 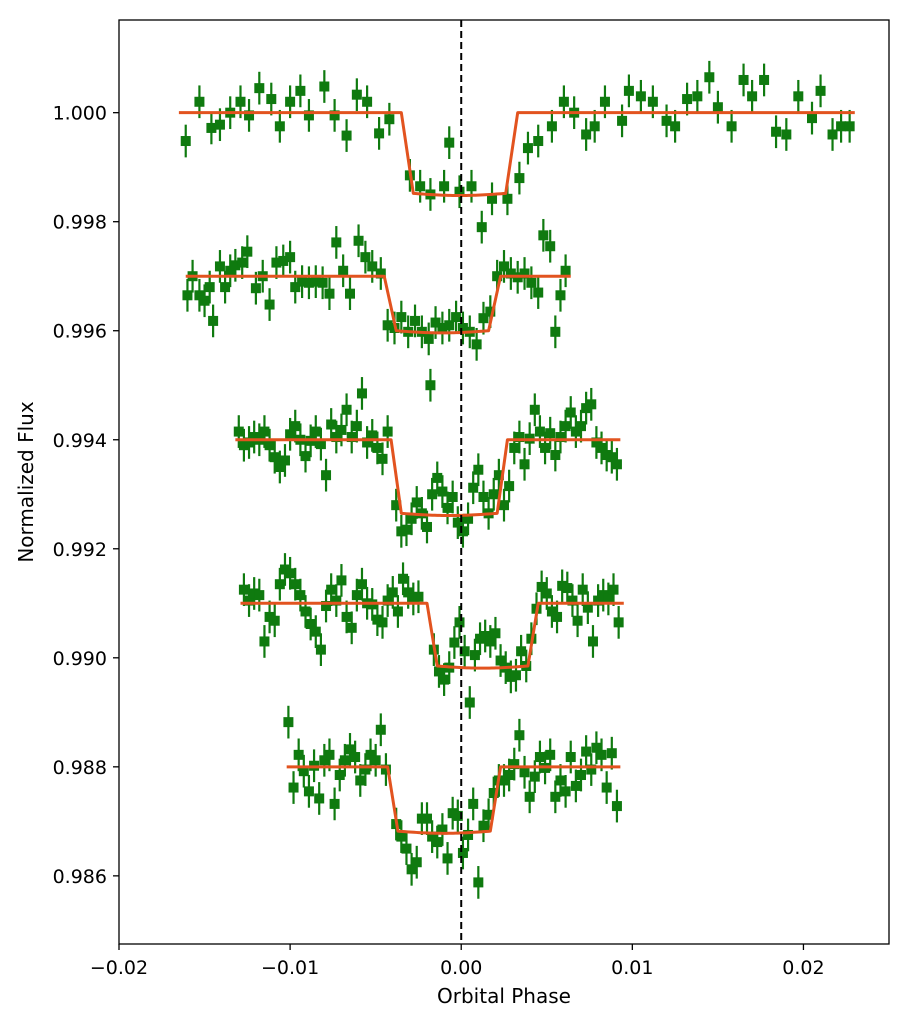 What do you see at coordinates (80, 441) in the screenshot?
I see `y-tick-label: 0.994` at bounding box center [80, 441].